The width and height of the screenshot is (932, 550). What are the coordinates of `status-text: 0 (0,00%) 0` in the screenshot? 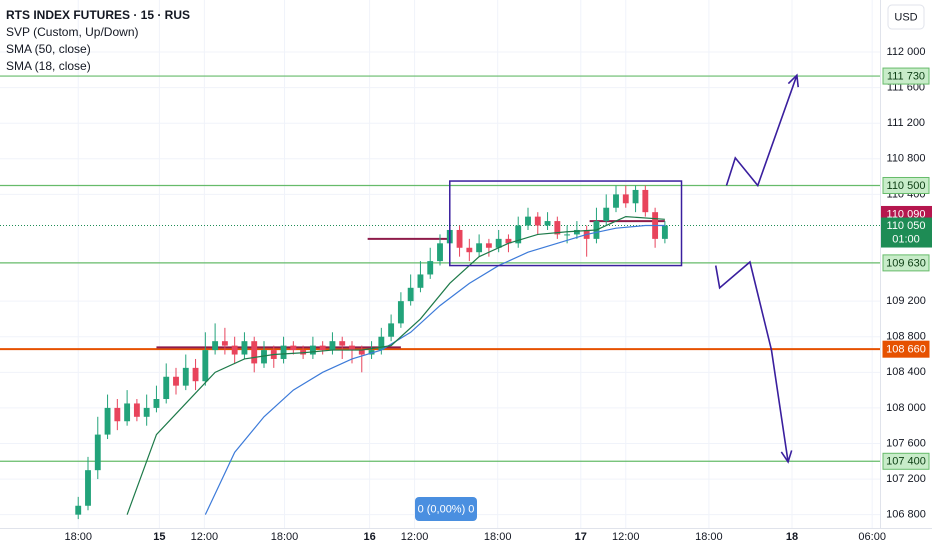 It's located at (446, 509).